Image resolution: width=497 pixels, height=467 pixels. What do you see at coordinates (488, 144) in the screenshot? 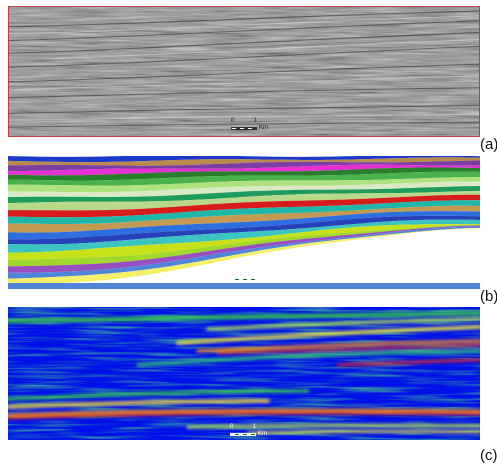
I see `panel-label-a: (a)` at bounding box center [488, 144].